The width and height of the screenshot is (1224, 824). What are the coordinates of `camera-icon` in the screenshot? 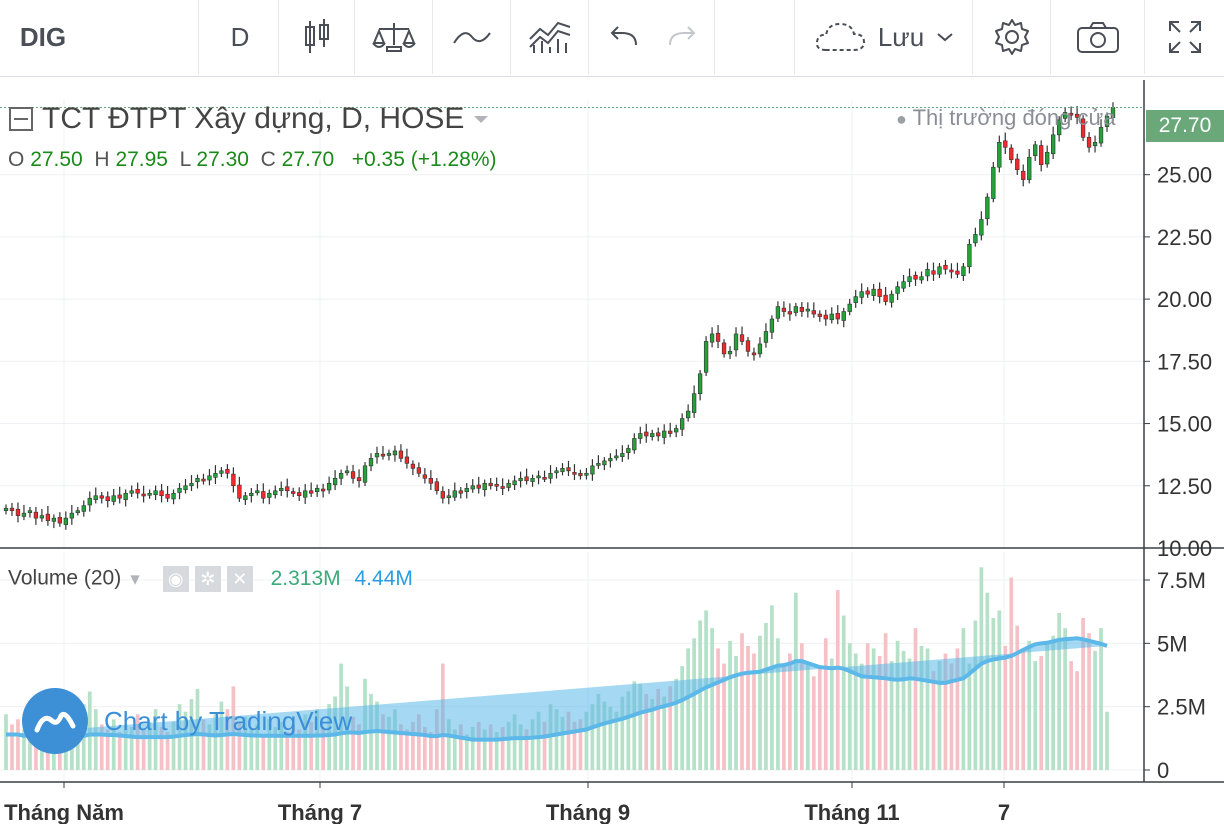 It's located at (1098, 37).